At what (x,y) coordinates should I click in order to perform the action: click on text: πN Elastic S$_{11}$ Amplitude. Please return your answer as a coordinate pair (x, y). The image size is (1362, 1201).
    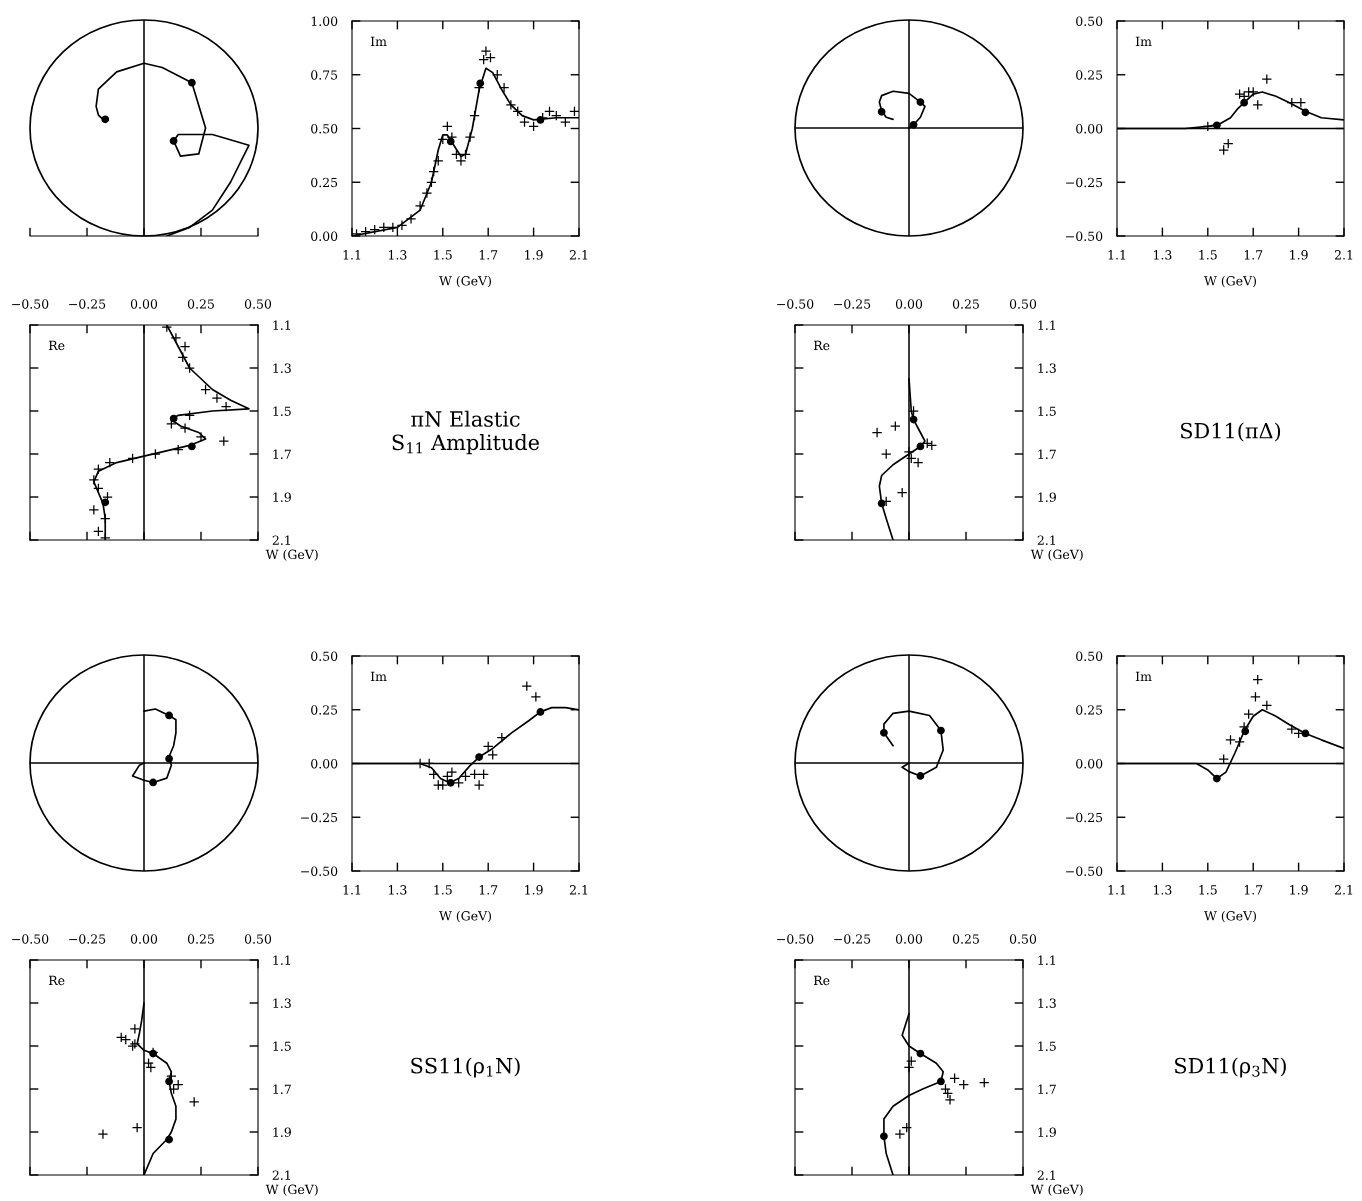
    Looking at the image, I should click on (465, 432).